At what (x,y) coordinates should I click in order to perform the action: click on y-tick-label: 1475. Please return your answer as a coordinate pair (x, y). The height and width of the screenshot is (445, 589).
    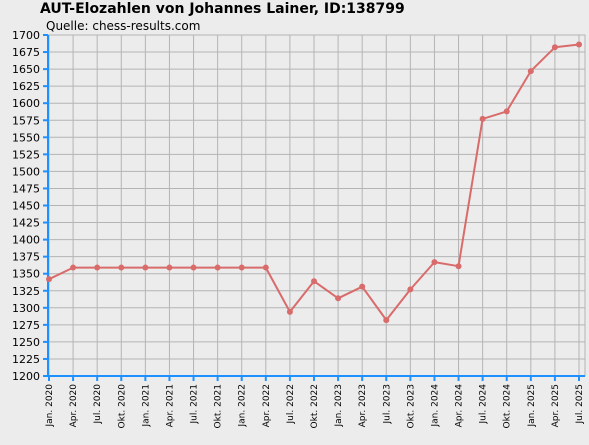
    Looking at the image, I should click on (26, 188).